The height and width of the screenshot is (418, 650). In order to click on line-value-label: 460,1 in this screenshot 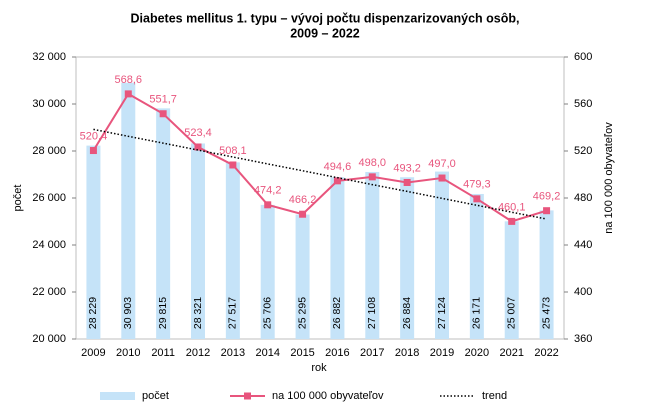, I will do `click(512, 207)`.